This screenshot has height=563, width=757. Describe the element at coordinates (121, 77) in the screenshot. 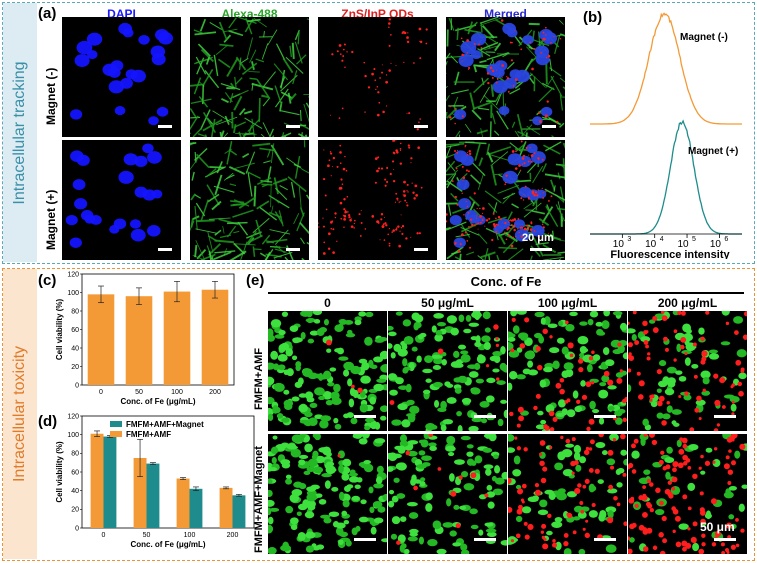

I see `micrograph-dapi-row0` at that location.